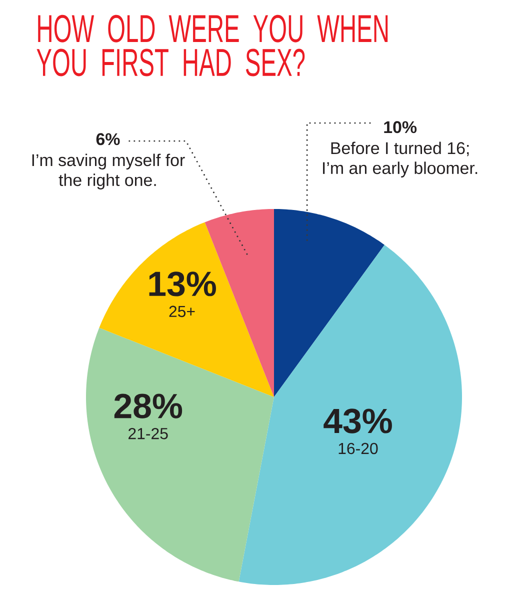 This screenshot has width=511, height=600. What do you see at coordinates (148, 406) in the screenshot?
I see `data-label: 28%` at bounding box center [148, 406].